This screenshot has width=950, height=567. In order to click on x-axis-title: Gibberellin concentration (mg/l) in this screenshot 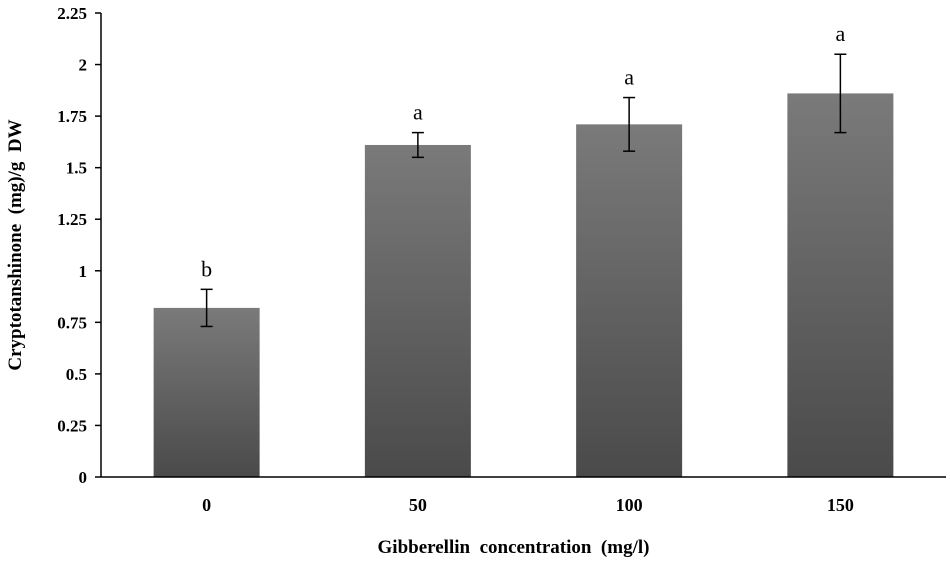, I will do `click(514, 547)`.